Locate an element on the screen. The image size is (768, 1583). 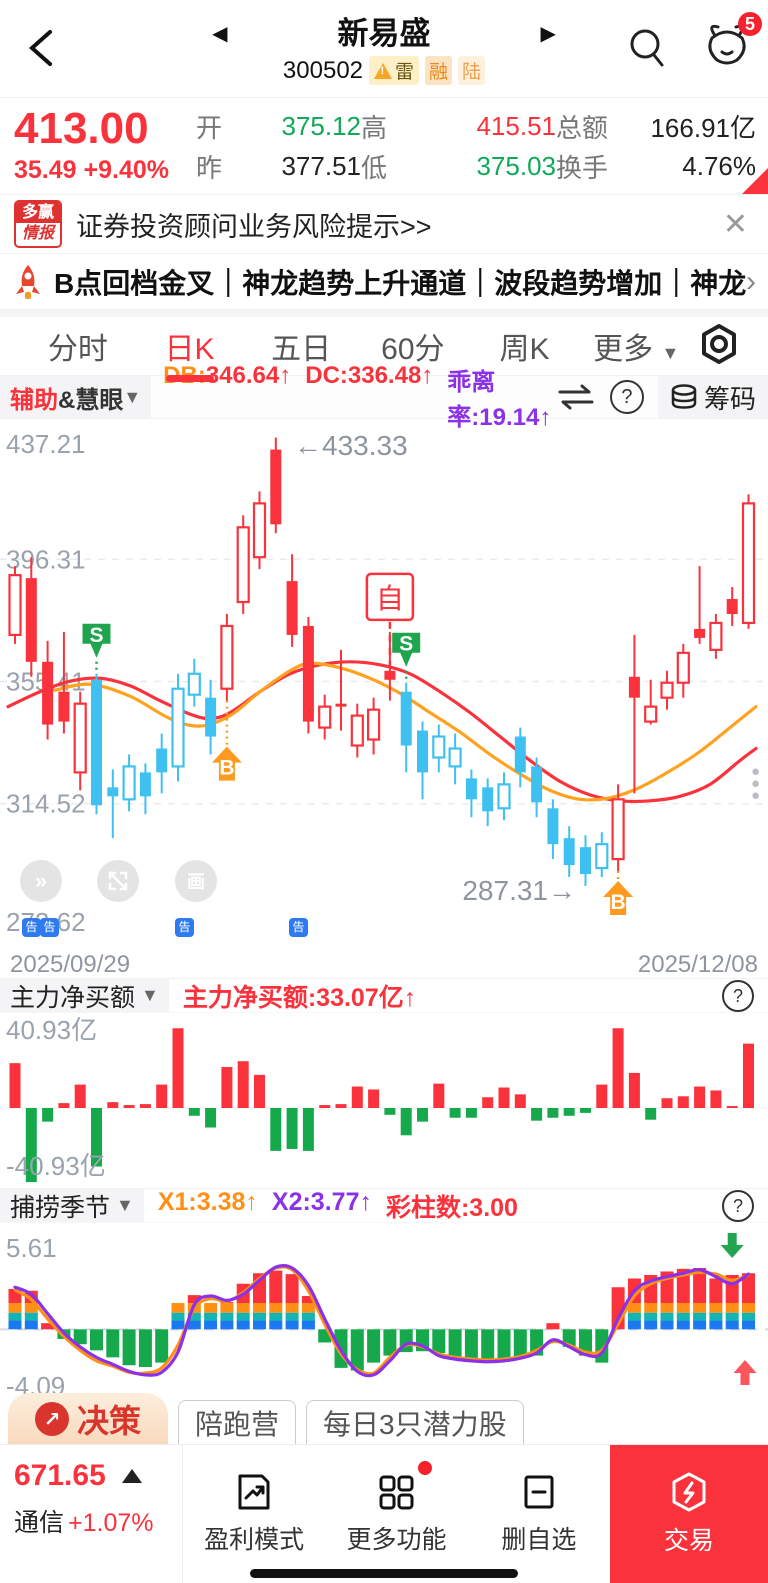
tab-60分: 60分 is located at coordinates (413, 349).